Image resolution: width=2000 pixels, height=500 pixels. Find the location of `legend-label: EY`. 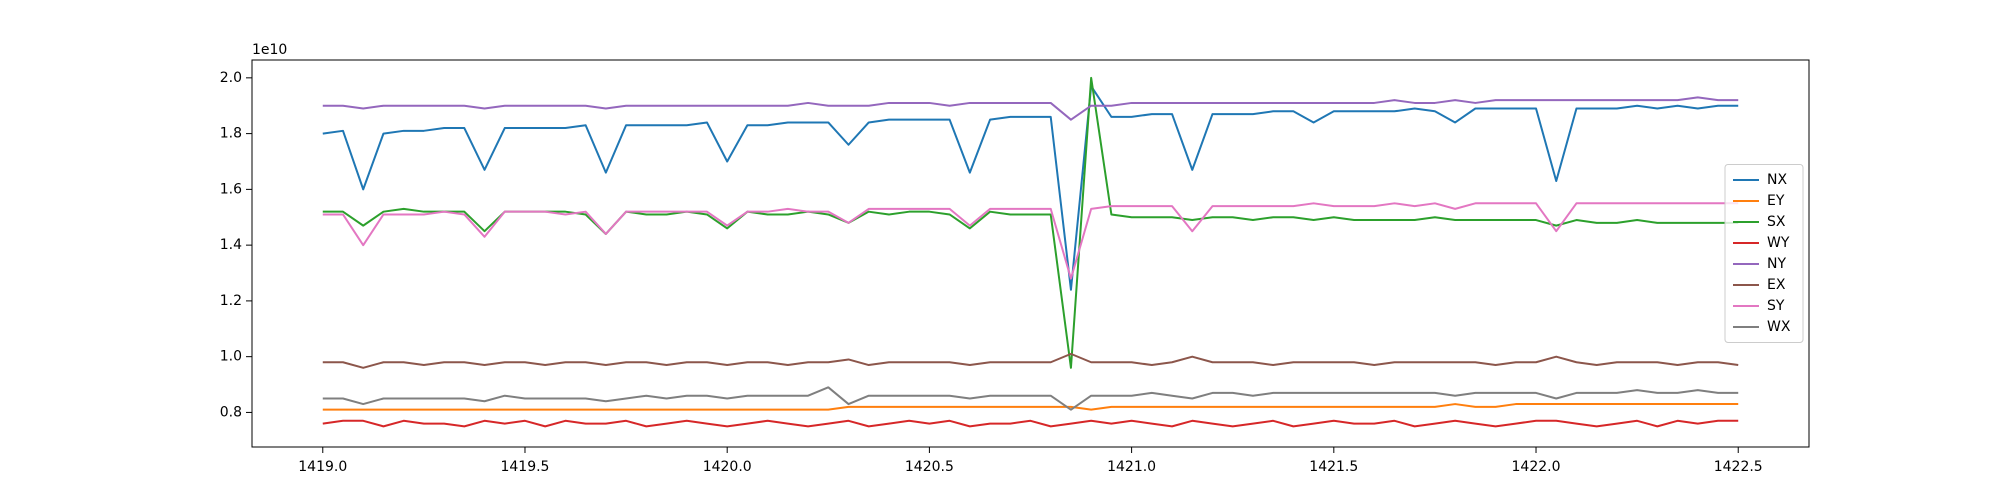

legend-label: EY is located at coordinates (1776, 201).